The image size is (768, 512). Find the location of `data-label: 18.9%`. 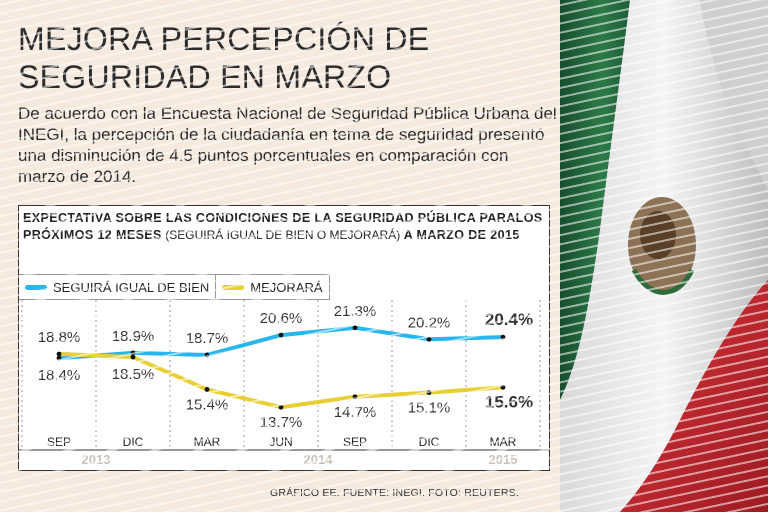

data-label: 18.9% is located at coordinates (133, 336).